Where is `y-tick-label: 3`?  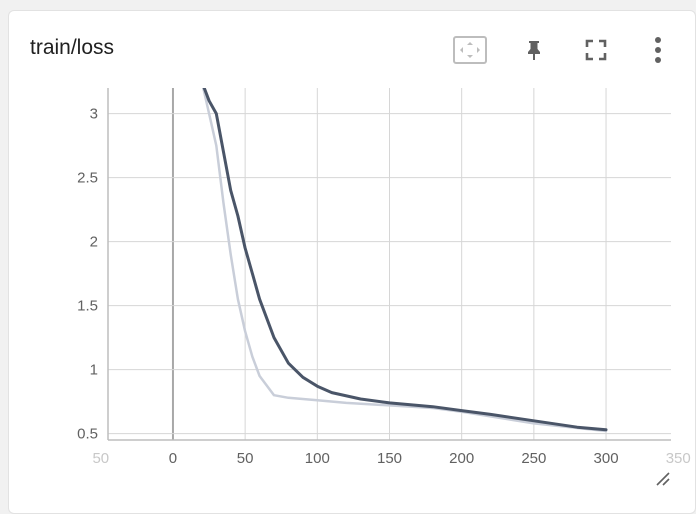 y-tick-label: 3 is located at coordinates (94, 114).